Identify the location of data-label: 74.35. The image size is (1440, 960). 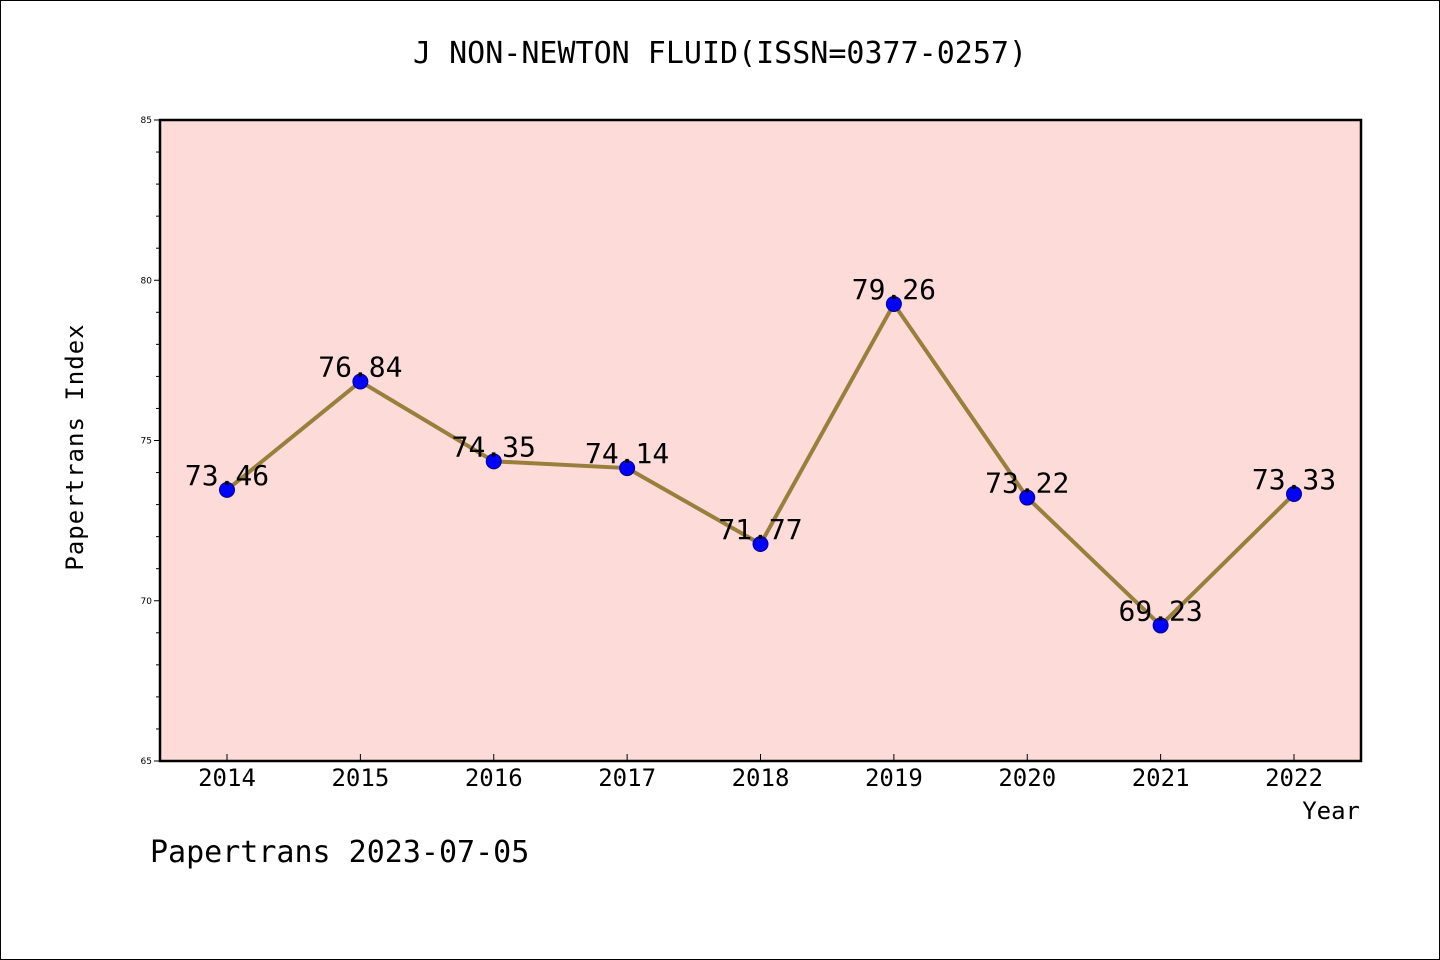
(494, 446).